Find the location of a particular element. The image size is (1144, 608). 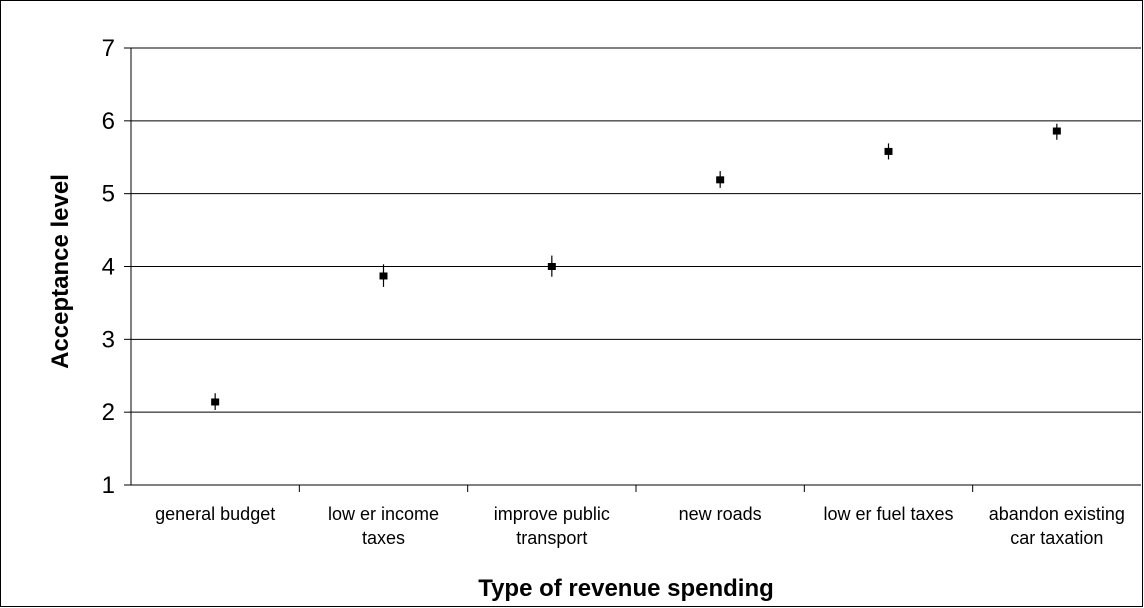

x-category-label-line: improve public is located at coordinates (552, 514).